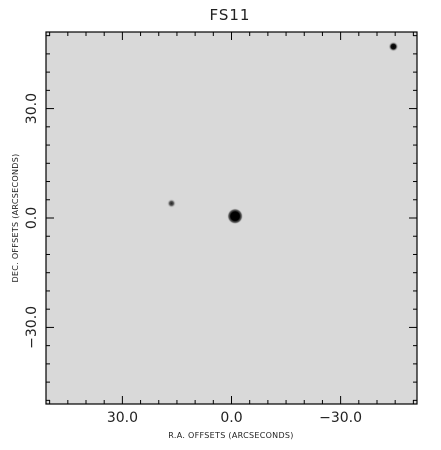 The image size is (441, 450). I want to click on x-tick-labels: 30.0 0.0 −30.0, so click(234, 418).